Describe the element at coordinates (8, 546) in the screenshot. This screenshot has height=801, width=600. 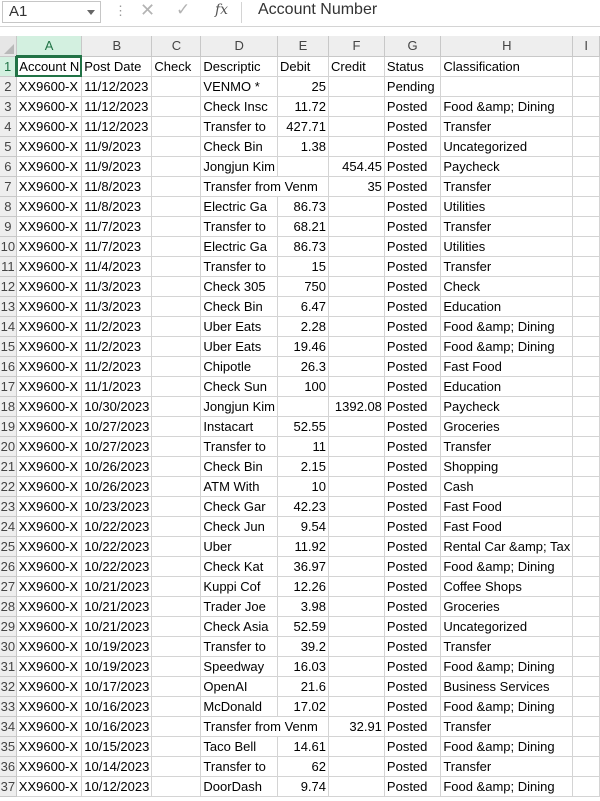
I see `row-header: 25` at that location.